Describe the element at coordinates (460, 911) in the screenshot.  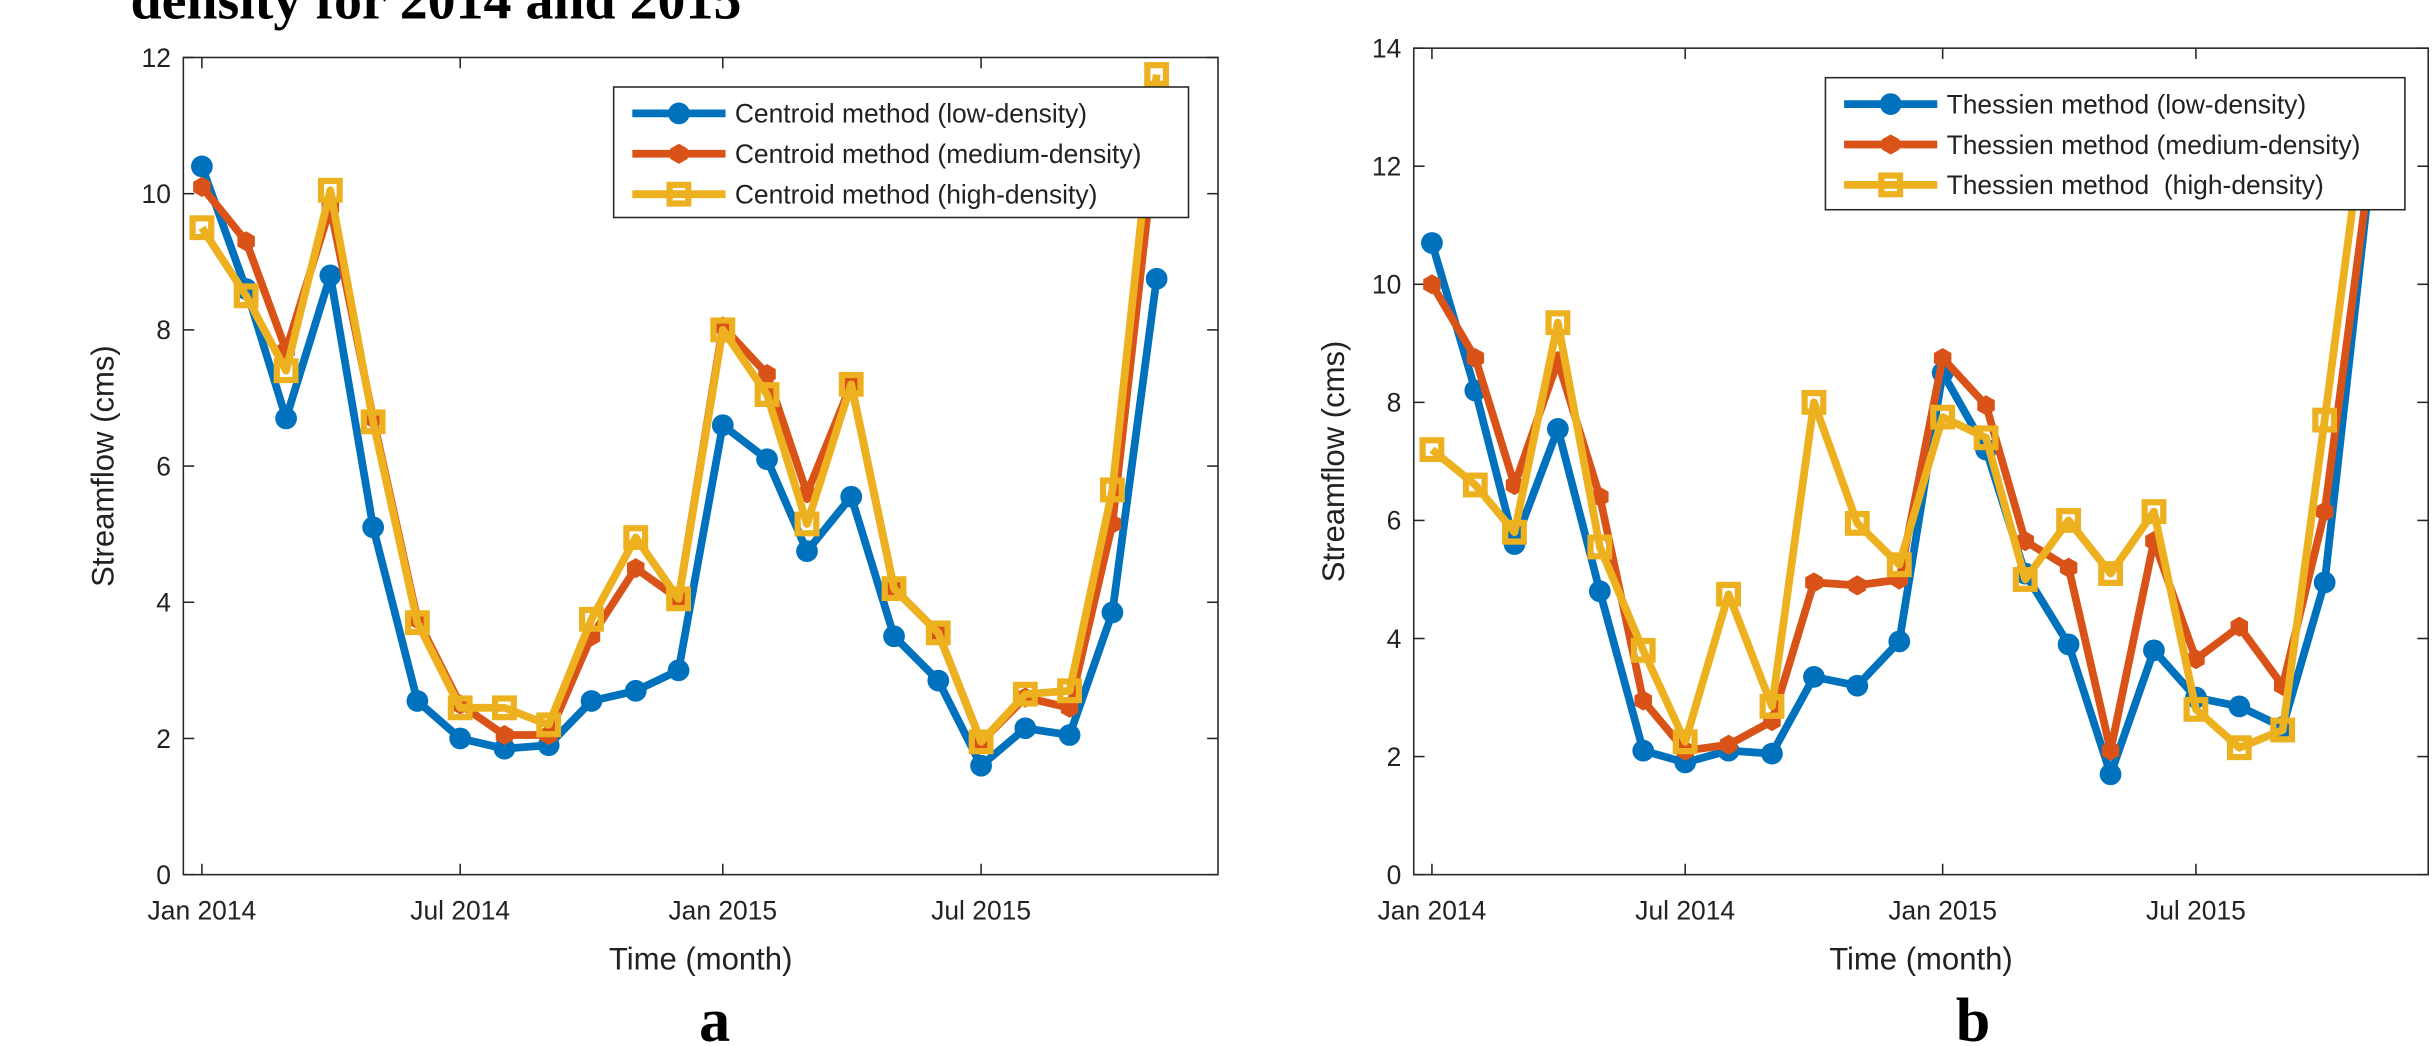
I see `x-tick-label: Jul 2014` at that location.